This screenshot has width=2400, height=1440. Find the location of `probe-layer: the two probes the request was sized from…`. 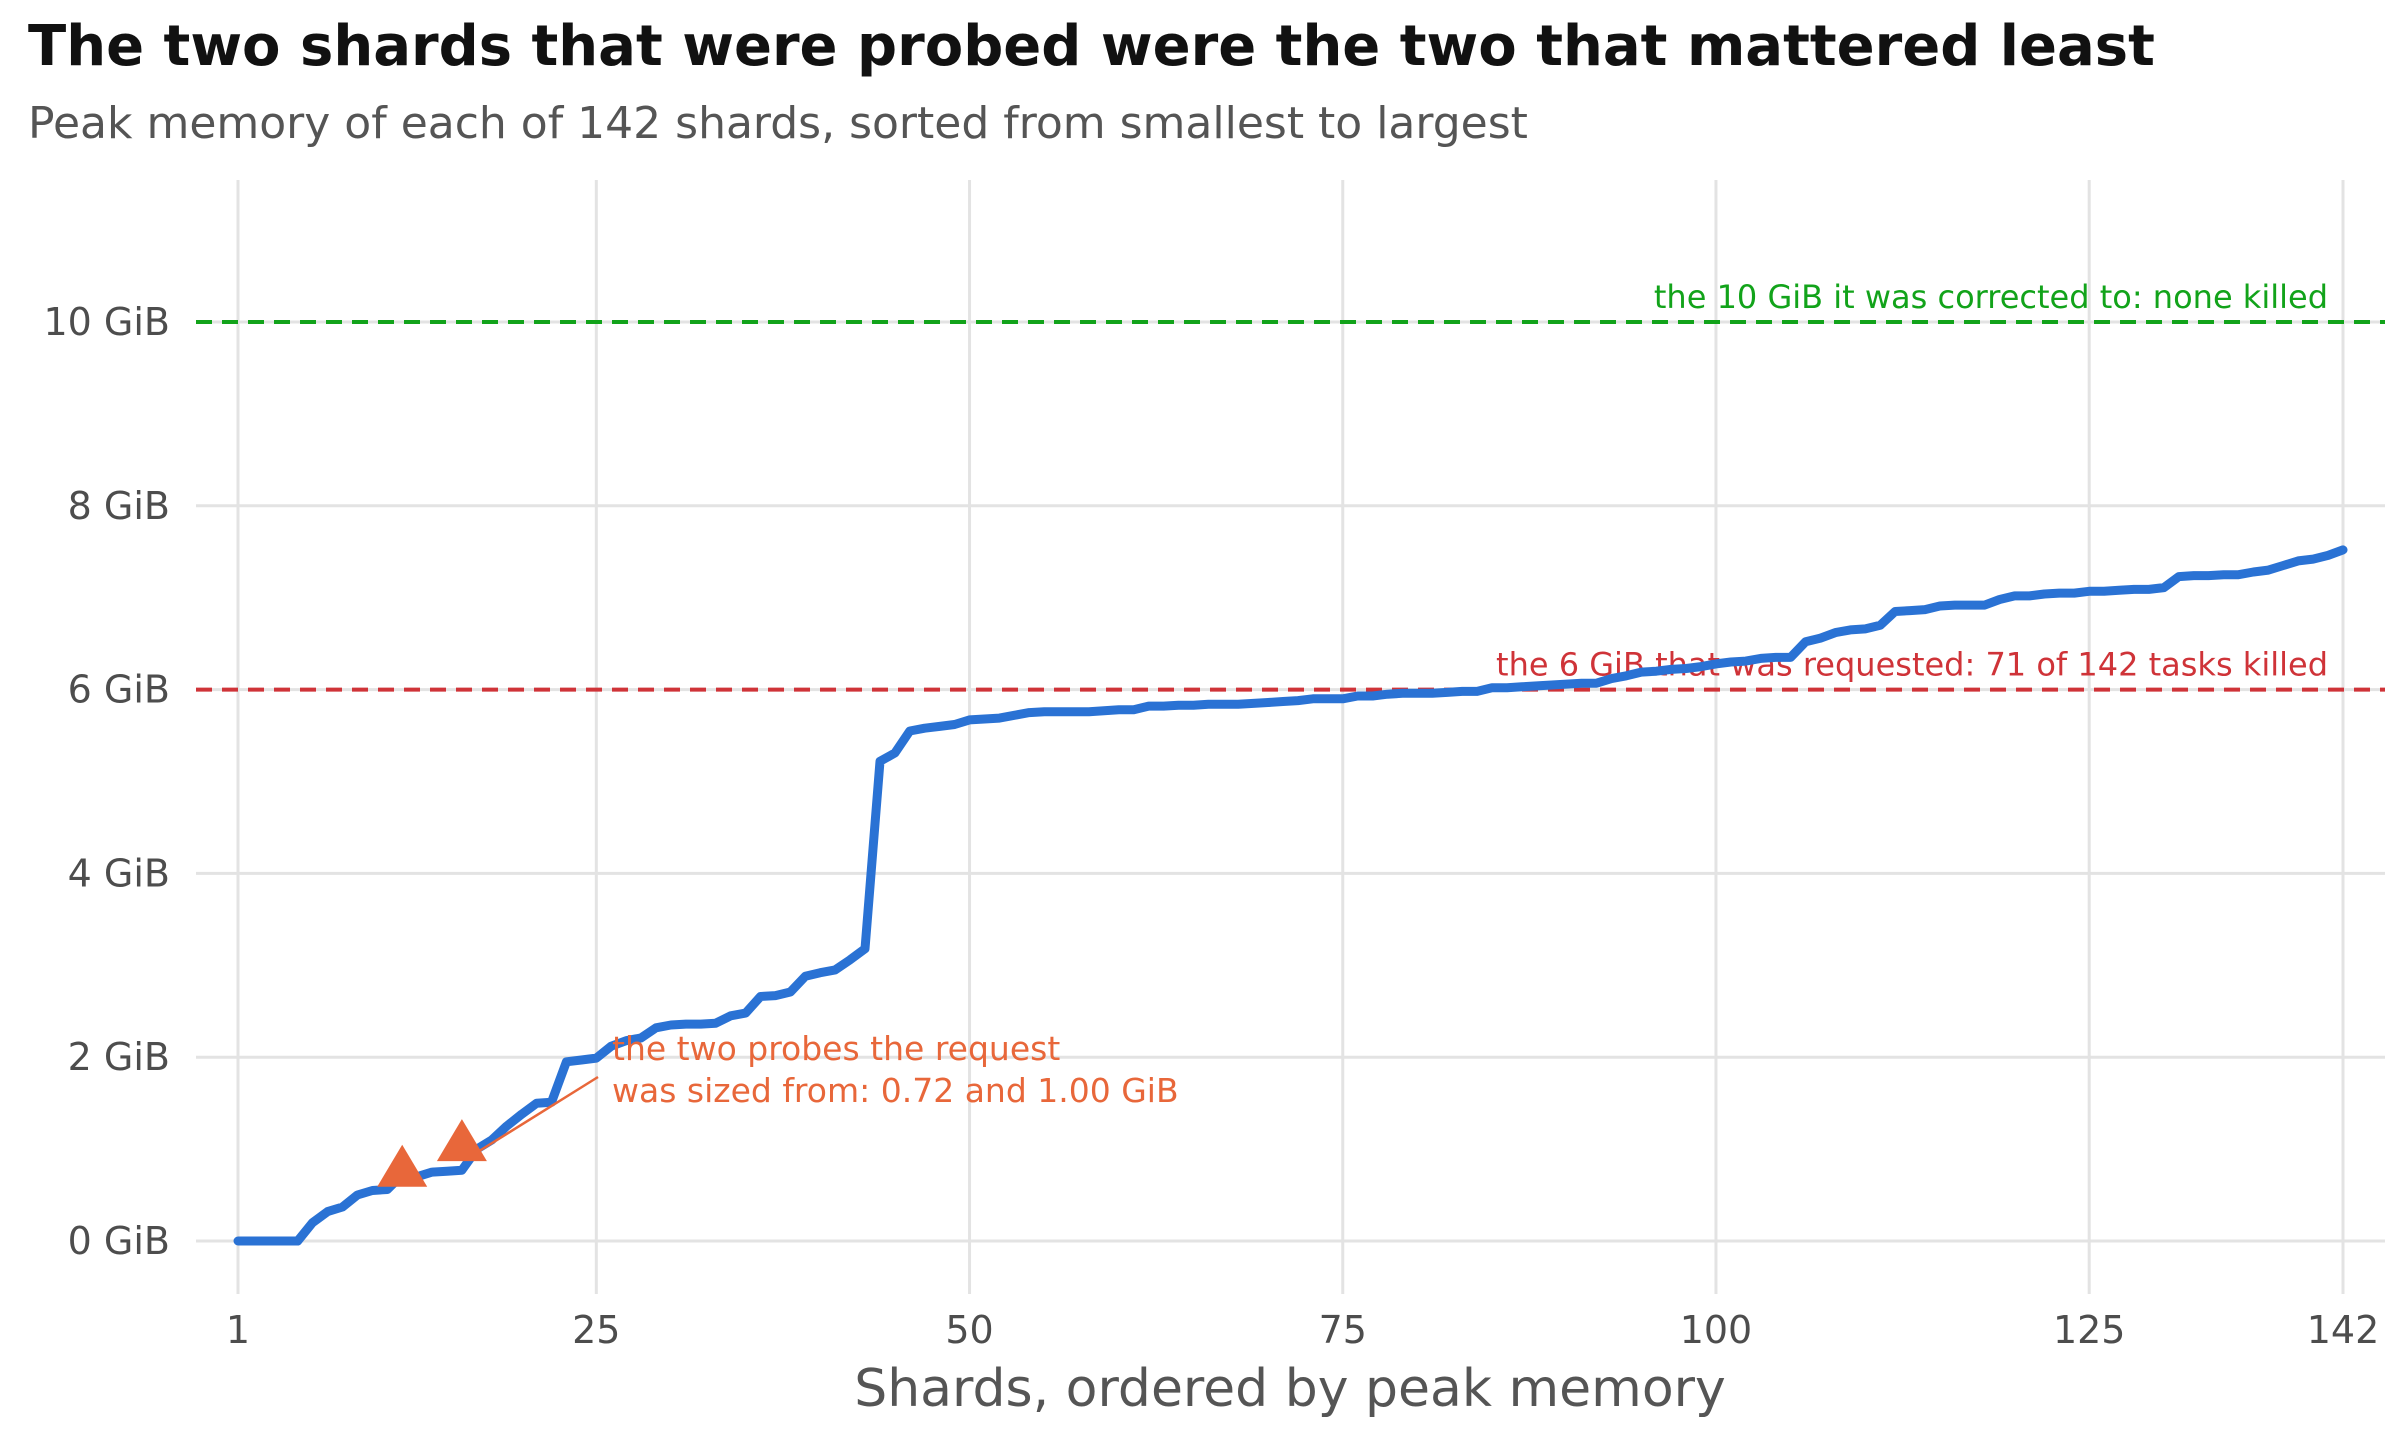

probe-layer: the two probes the request was sized from… is located at coordinates (778, 1108).